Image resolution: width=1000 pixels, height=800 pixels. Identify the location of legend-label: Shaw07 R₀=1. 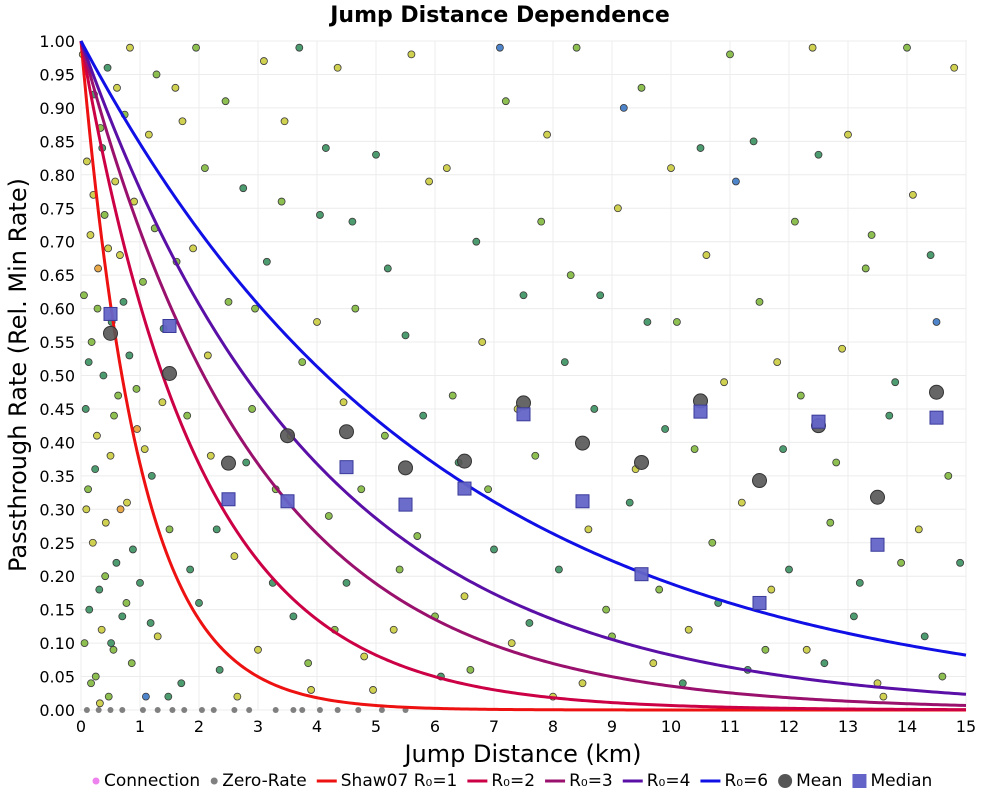
(399, 781).